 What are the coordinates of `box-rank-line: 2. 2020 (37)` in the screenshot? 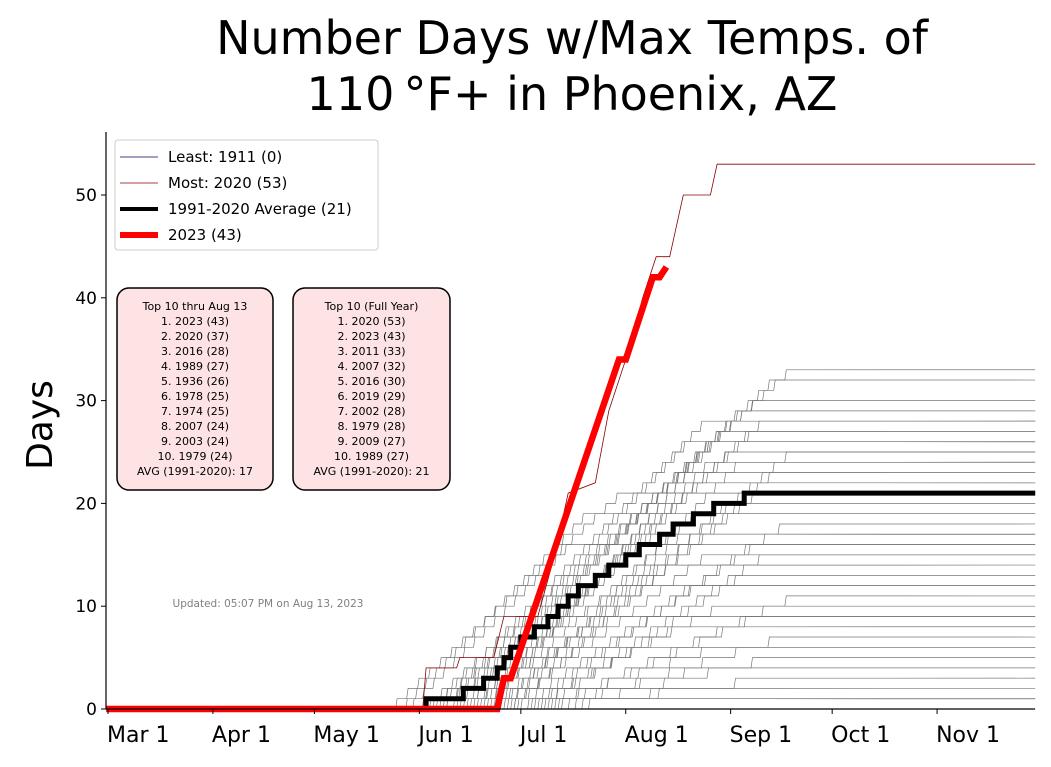 It's located at (195, 336).